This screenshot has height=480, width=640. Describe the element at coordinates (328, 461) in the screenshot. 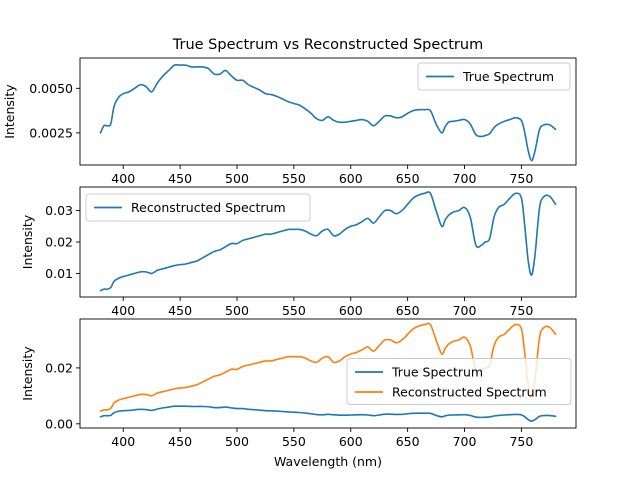

I see `x-axis-label: Wavelength (nm)` at that location.